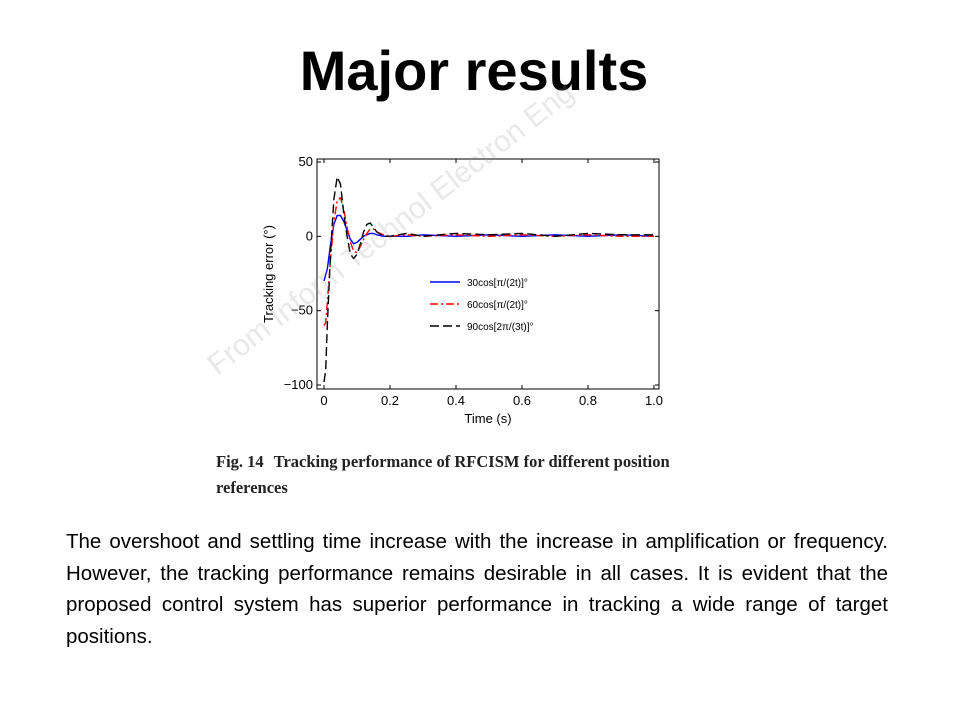 The height and width of the screenshot is (720, 960). What do you see at coordinates (240, 461) in the screenshot?
I see `figure-caption-label: Fig. 14` at bounding box center [240, 461].